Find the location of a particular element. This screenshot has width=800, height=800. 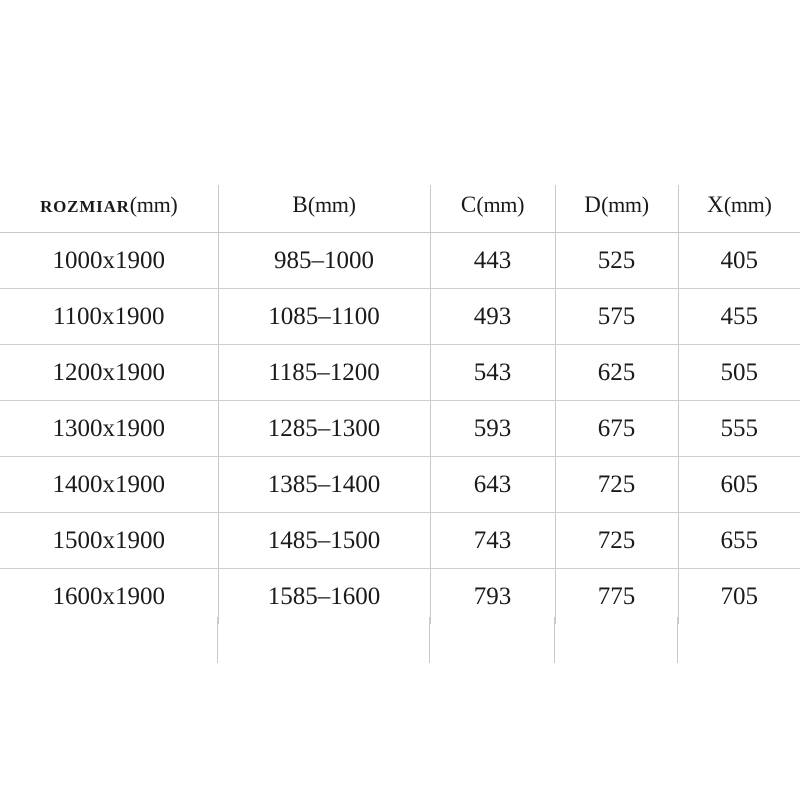

cell-d: 625 is located at coordinates (617, 372).